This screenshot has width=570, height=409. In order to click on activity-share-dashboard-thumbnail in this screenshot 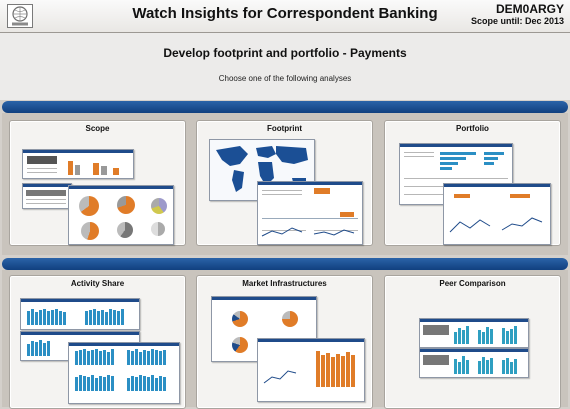, I will do `click(97, 340)`.